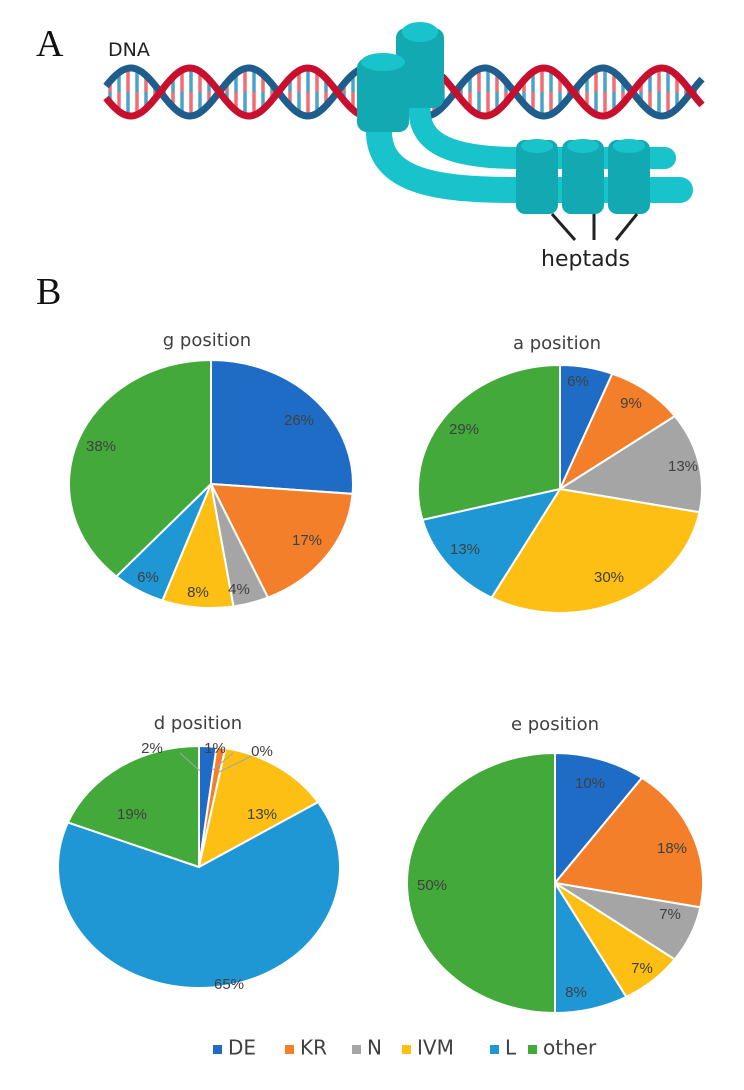 This screenshot has height=1090, width=744. What do you see at coordinates (542, 131) in the screenshot?
I see `protein-arm-upper` at bounding box center [542, 131].